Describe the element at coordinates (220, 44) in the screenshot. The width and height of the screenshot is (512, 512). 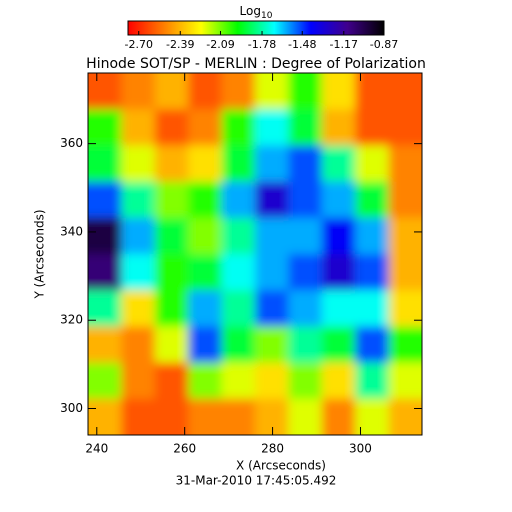
I see `colorbar-tick-label: -2.09` at that location.